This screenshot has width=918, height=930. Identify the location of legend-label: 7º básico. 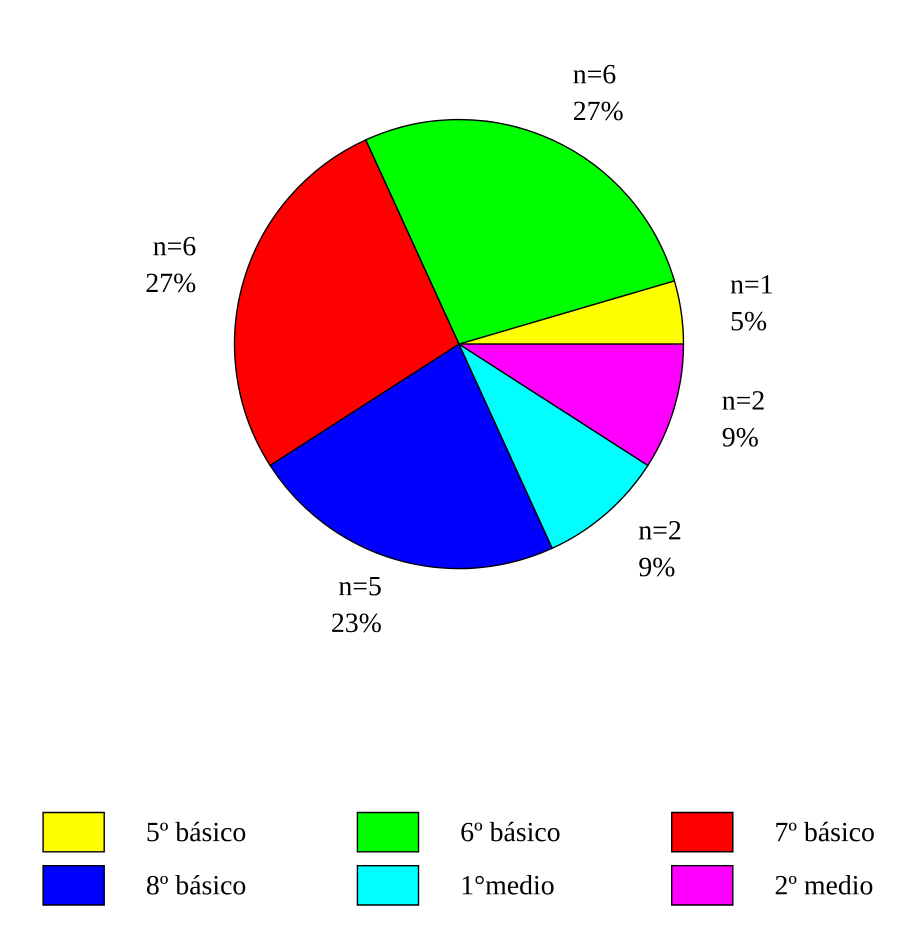
(825, 832).